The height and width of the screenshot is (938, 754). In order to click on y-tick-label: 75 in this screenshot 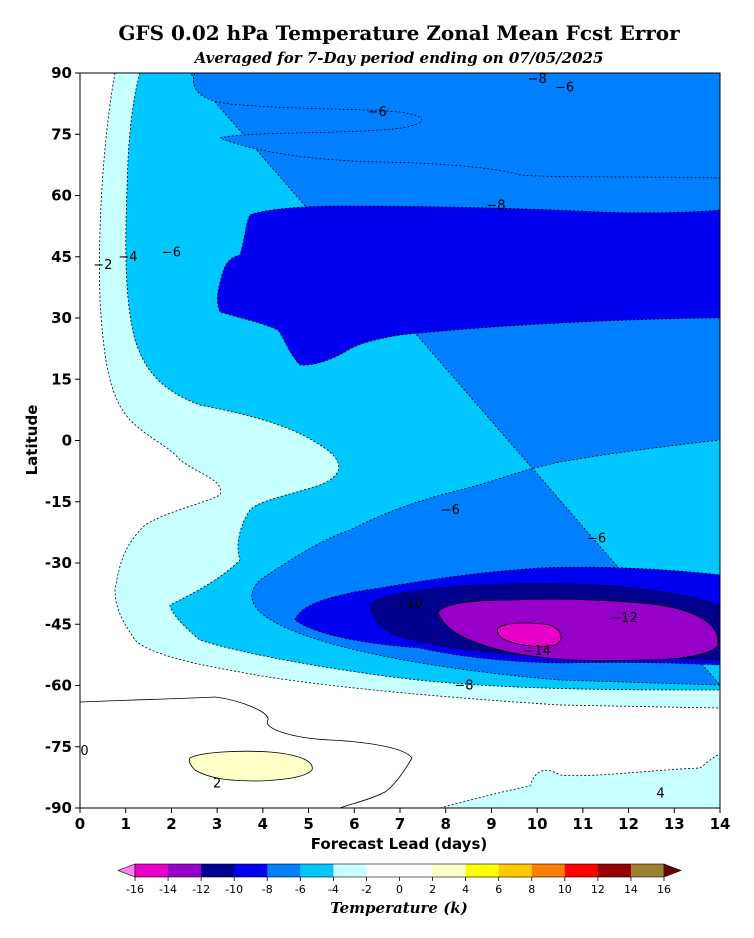, I will do `click(61, 134)`.